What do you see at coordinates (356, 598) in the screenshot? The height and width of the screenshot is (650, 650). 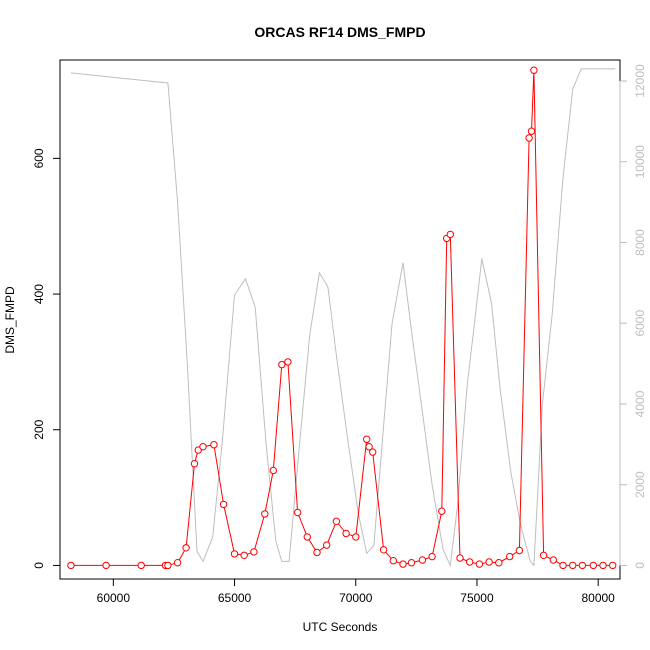 I see `x-tick-label: 70000` at bounding box center [356, 598].